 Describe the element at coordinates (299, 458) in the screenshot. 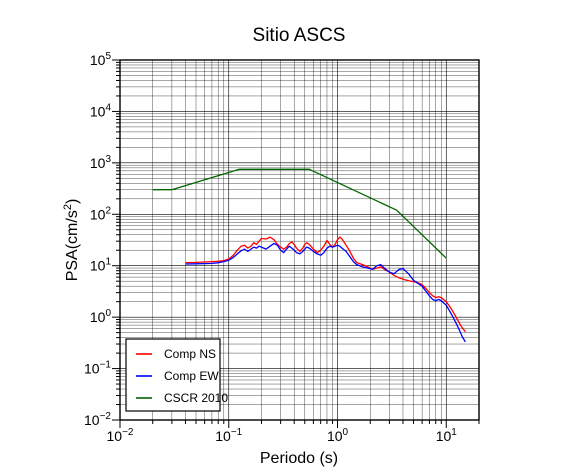

I see `x-axis-title: Periodo (s)` at that location.